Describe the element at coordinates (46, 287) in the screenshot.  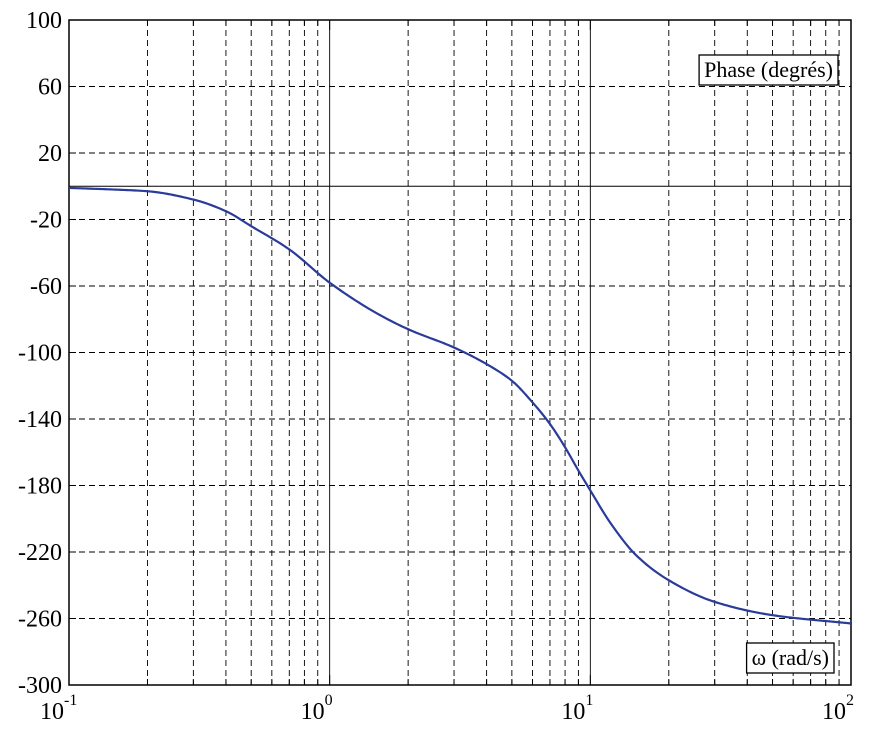
I see `y-tick-label: -60` at that location.